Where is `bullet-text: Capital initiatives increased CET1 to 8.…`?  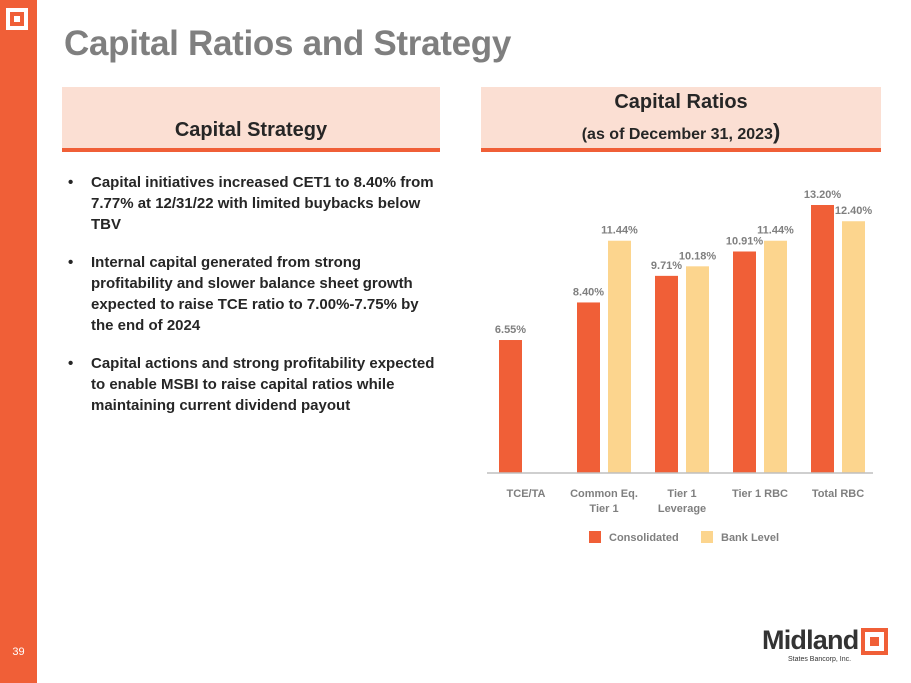
bullet-text: Capital initiatives increased CET1 to 8.… is located at coordinates (262, 203).